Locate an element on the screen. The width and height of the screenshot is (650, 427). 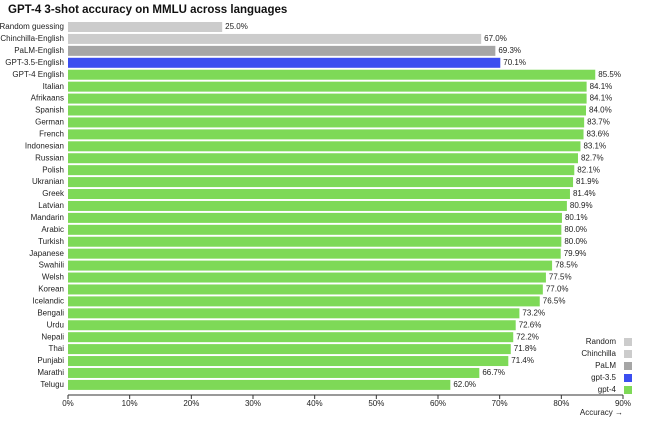
y-tick-label: Nepali is located at coordinates (52, 336).